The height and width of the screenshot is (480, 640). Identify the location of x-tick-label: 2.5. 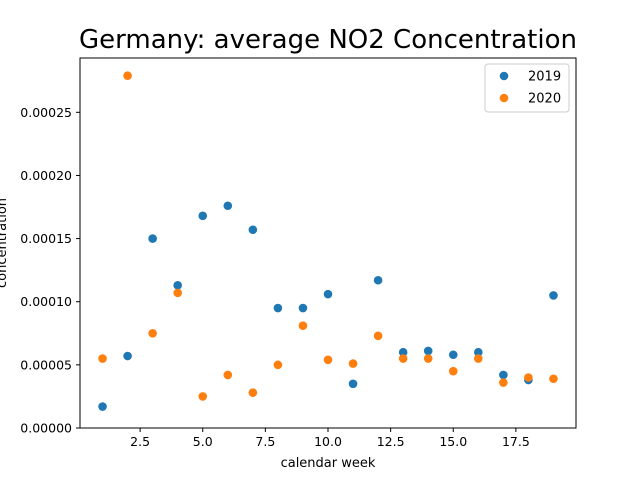
(140, 441).